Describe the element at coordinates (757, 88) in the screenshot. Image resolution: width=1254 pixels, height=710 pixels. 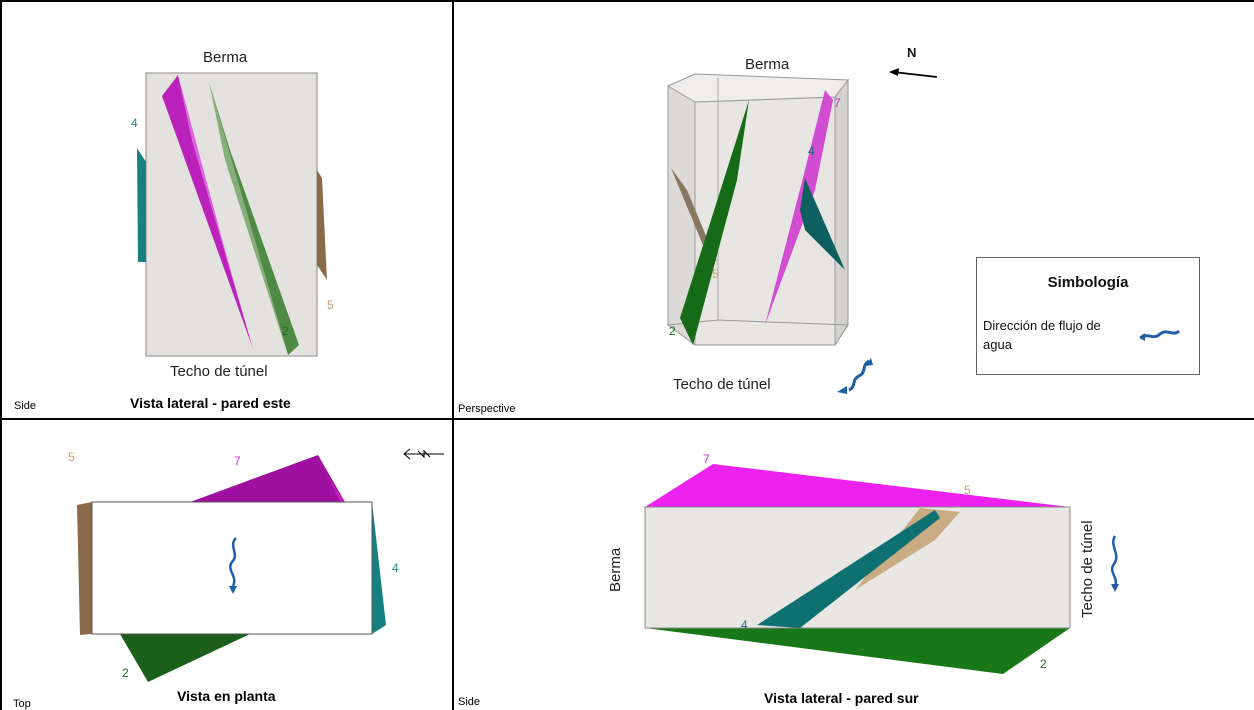
I see `block-top-face` at that location.